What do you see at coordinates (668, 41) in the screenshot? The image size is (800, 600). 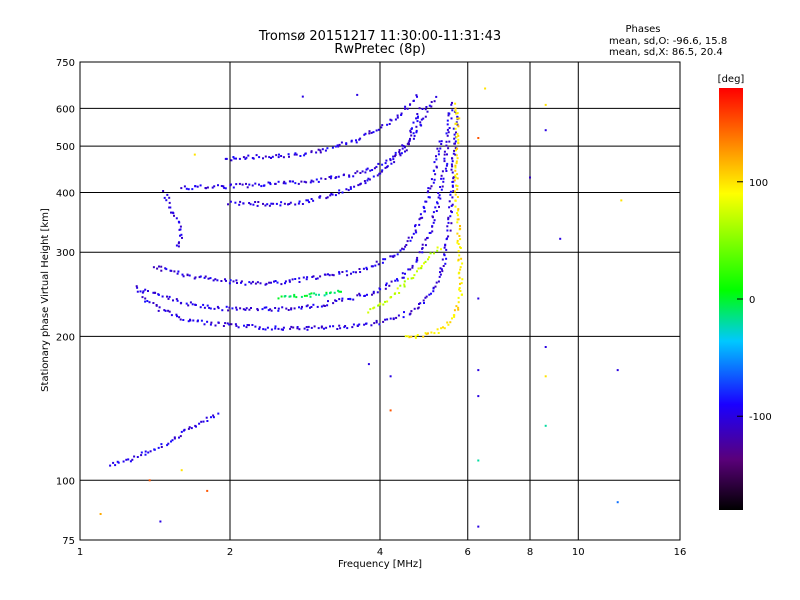 I see `stats-line-o: mean, sd,O: -96.6, 15.8` at bounding box center [668, 41].